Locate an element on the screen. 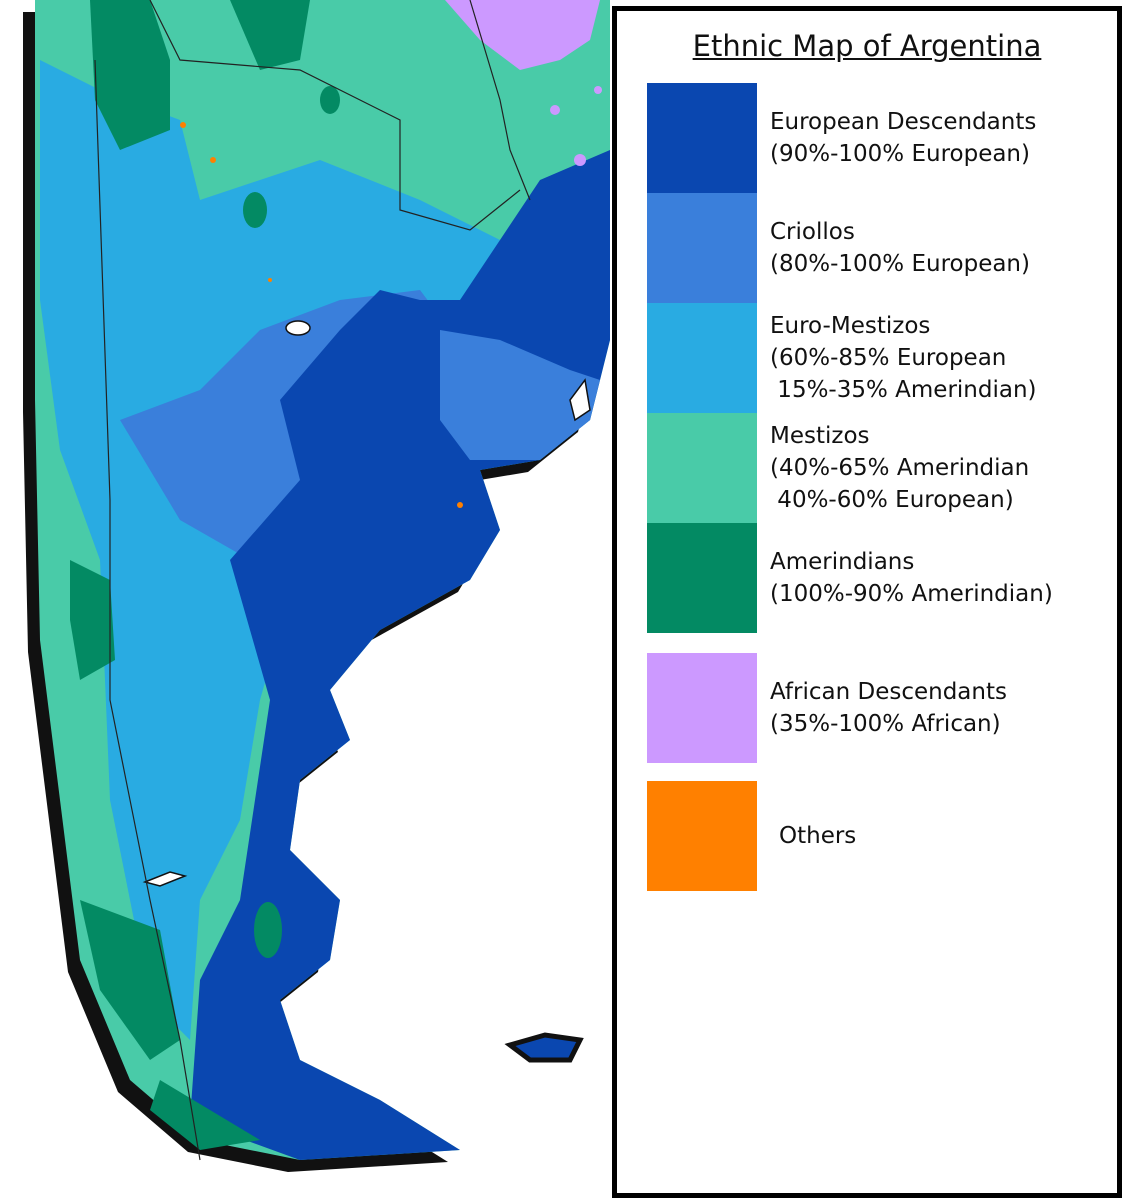 This screenshot has width=1126, height=1200. others-patches is located at coordinates (321, 315).